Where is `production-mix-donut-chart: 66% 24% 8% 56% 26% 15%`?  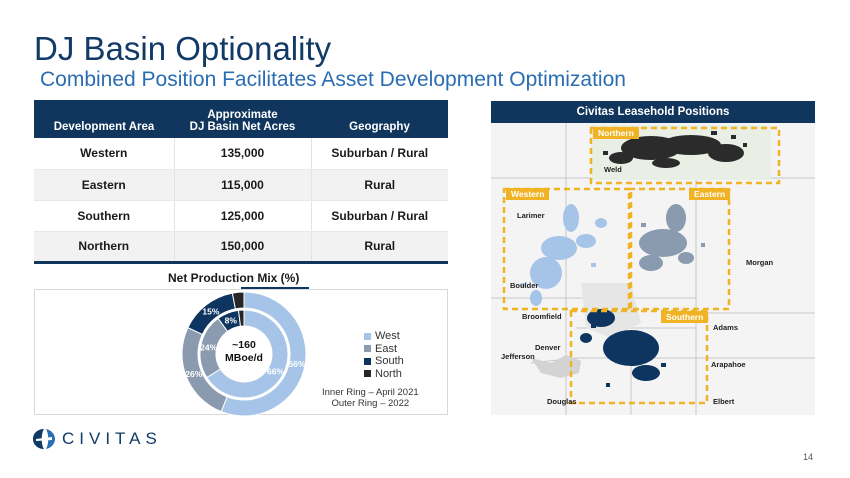 production-mix-donut-chart: 66% 24% 8% 56% 26% 15% is located at coordinates (244, 354).